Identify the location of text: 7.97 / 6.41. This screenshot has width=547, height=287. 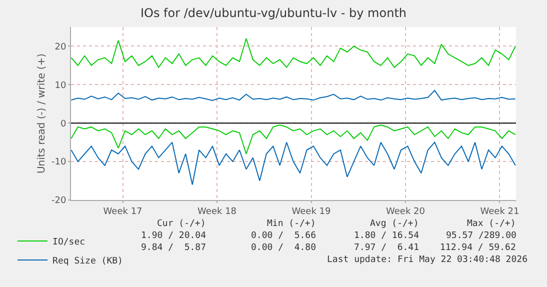
(387, 248).